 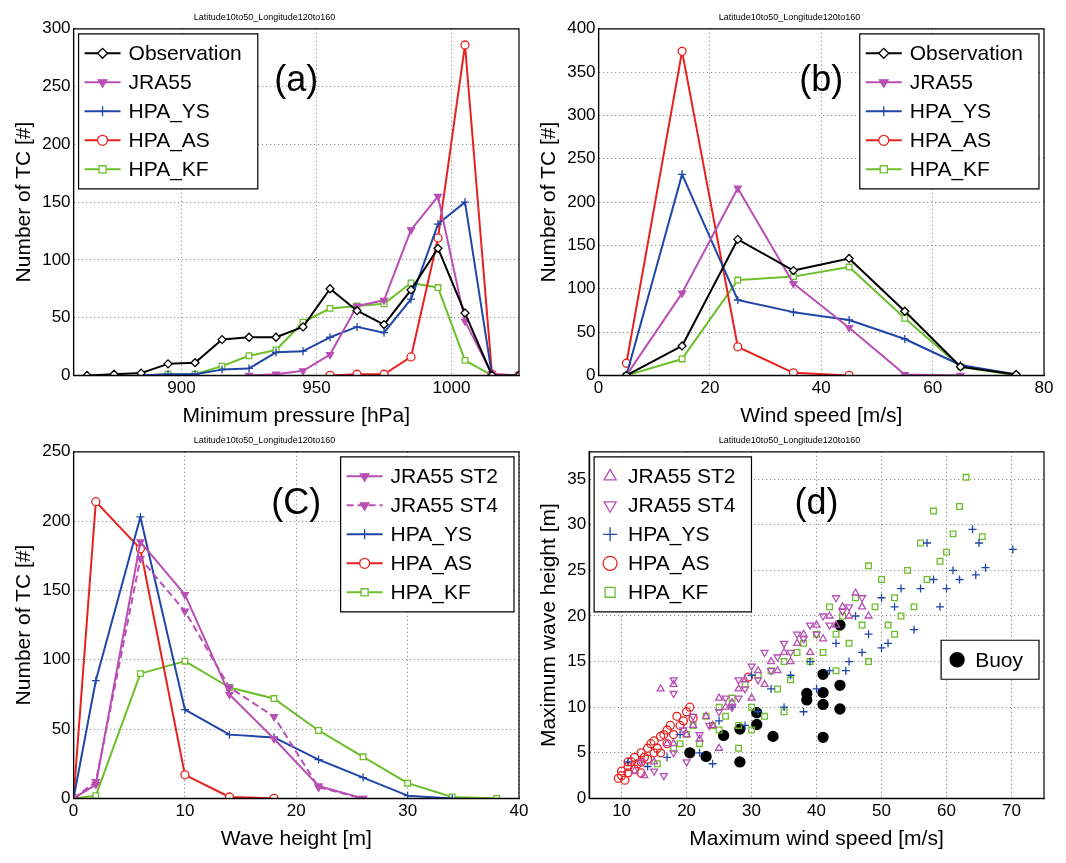 I want to click on x-tick-label: 900, so click(x=181, y=388).